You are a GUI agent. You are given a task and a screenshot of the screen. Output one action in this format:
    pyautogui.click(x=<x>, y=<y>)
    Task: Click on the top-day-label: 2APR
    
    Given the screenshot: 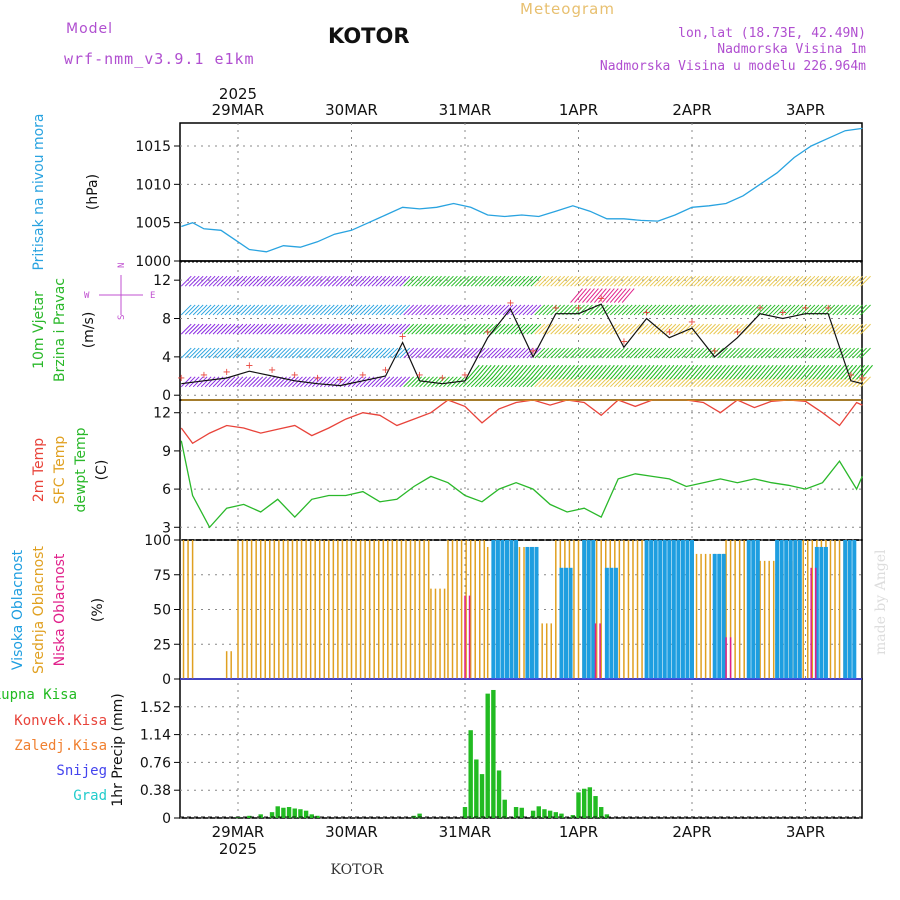 What is the action you would take?
    pyautogui.click(x=691, y=110)
    